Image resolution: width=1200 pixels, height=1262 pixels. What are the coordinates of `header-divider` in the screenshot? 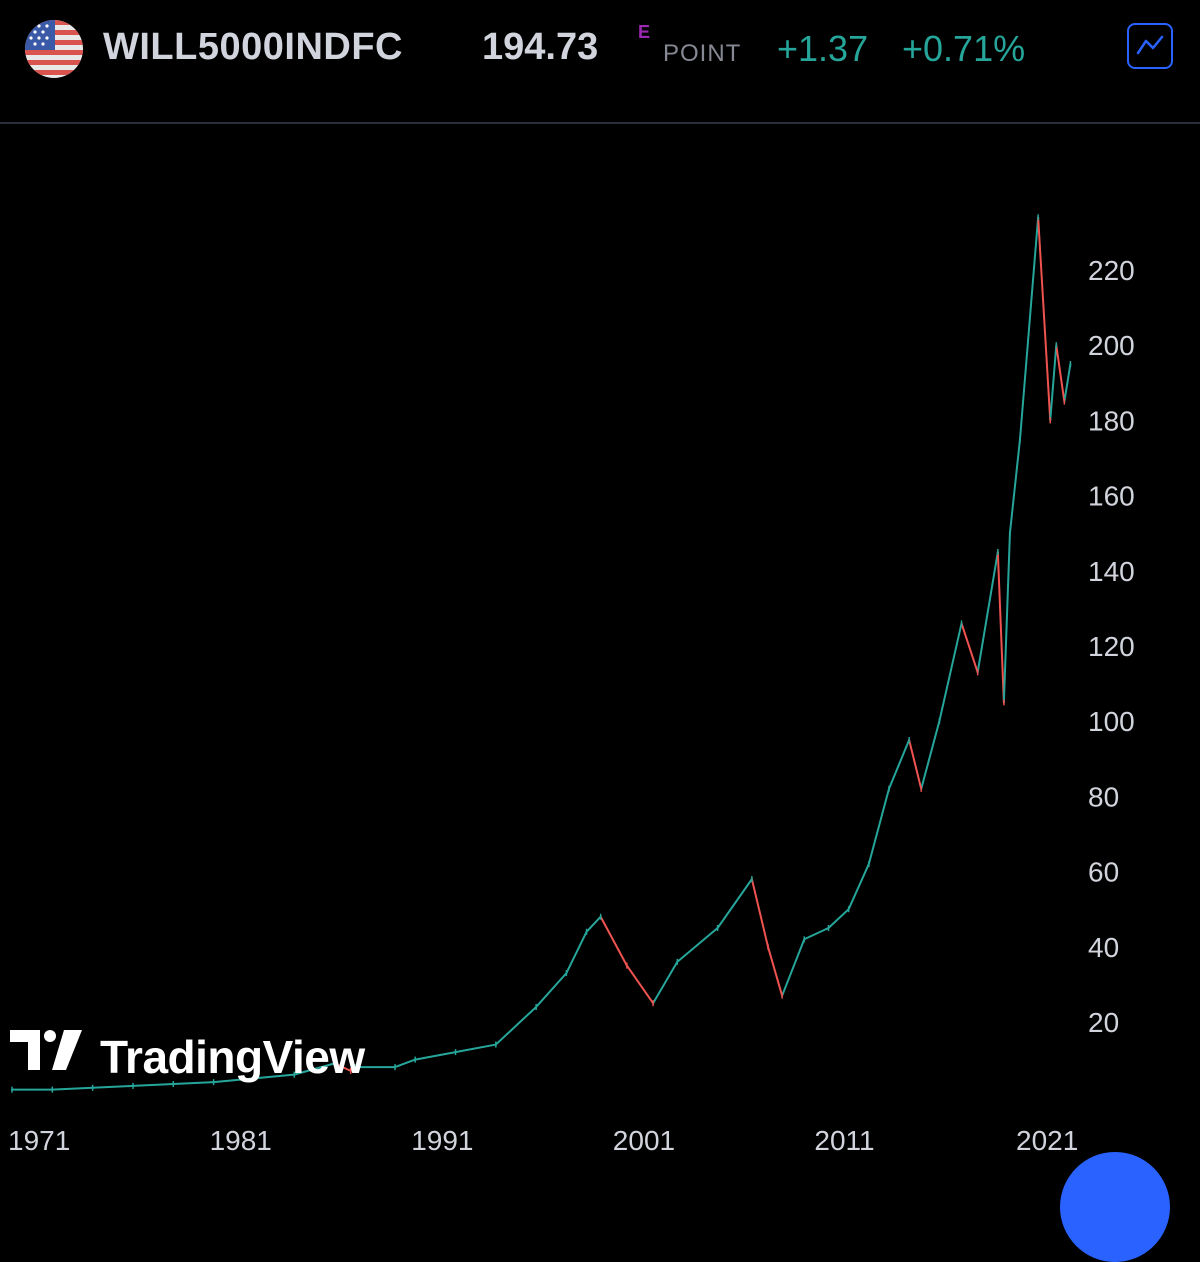 It's located at (600, 123).